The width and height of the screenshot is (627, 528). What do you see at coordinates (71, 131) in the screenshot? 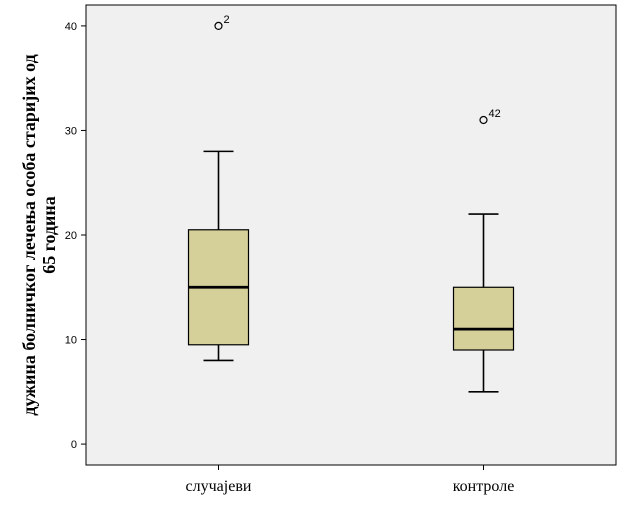
I see `y-tick-label: 30` at bounding box center [71, 131].